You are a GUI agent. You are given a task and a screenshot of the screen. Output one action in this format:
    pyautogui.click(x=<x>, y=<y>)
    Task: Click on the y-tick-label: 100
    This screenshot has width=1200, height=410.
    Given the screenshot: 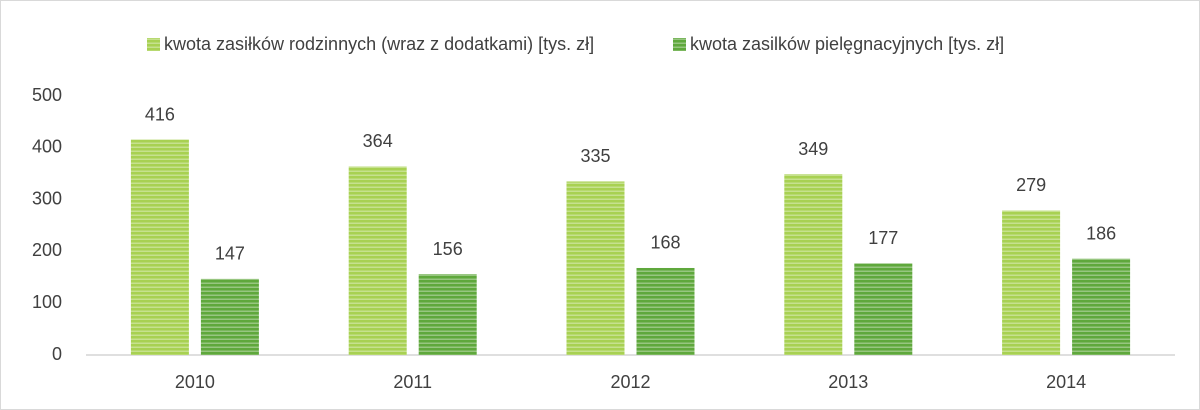 What is the action you would take?
    pyautogui.click(x=47, y=302)
    